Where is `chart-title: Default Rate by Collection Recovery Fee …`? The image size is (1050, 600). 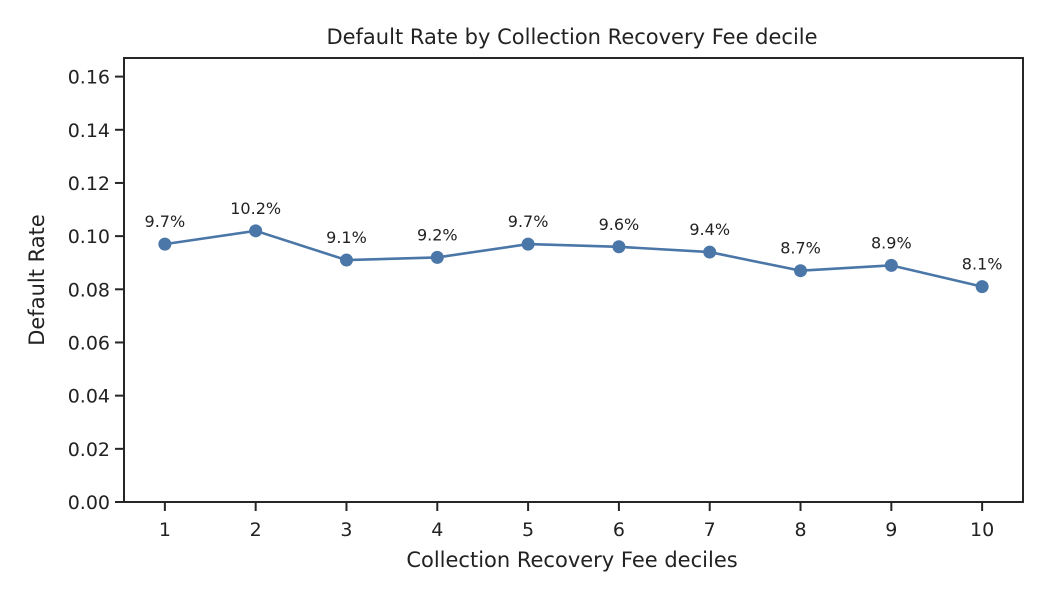
chart-title: Default Rate by Collection Recovery Fee … is located at coordinates (571, 37).